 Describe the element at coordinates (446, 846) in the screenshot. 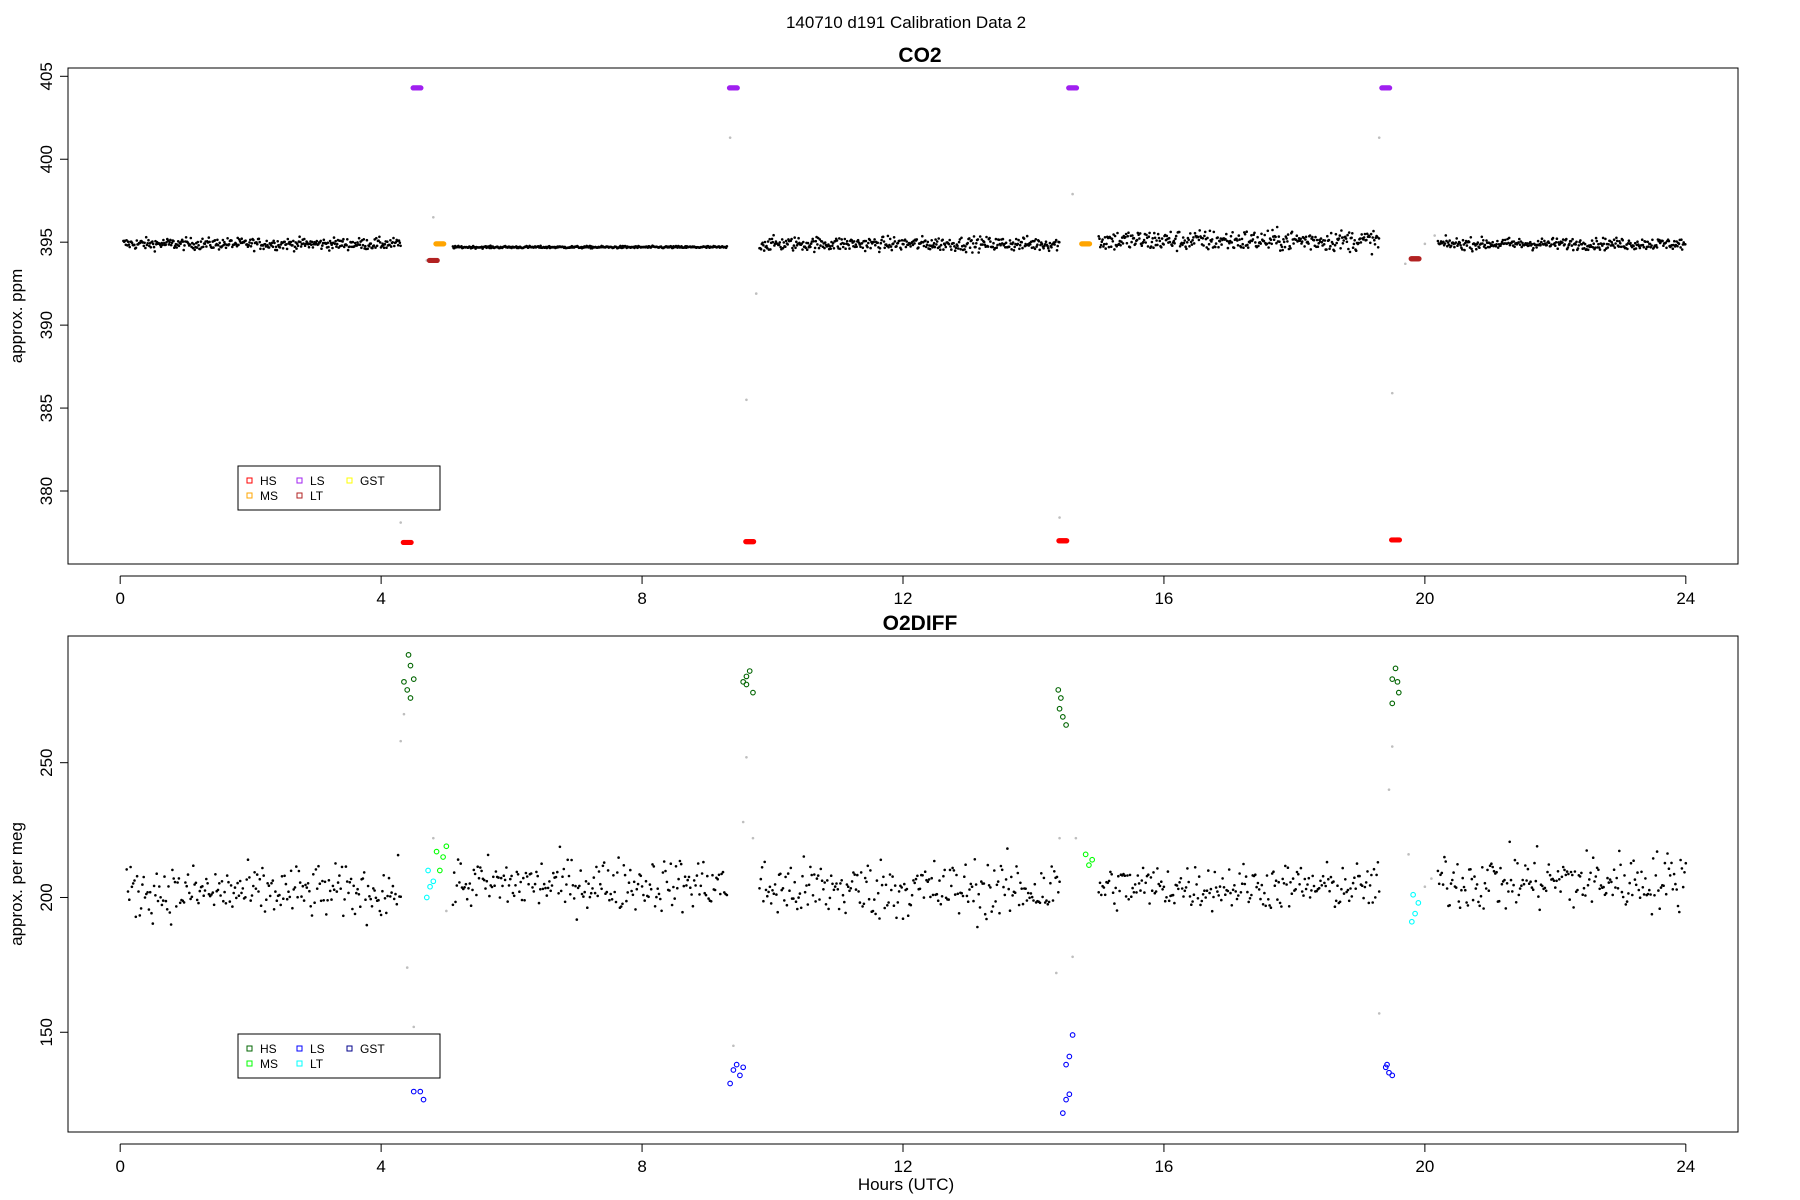

I see `calibration-point-ms` at that location.